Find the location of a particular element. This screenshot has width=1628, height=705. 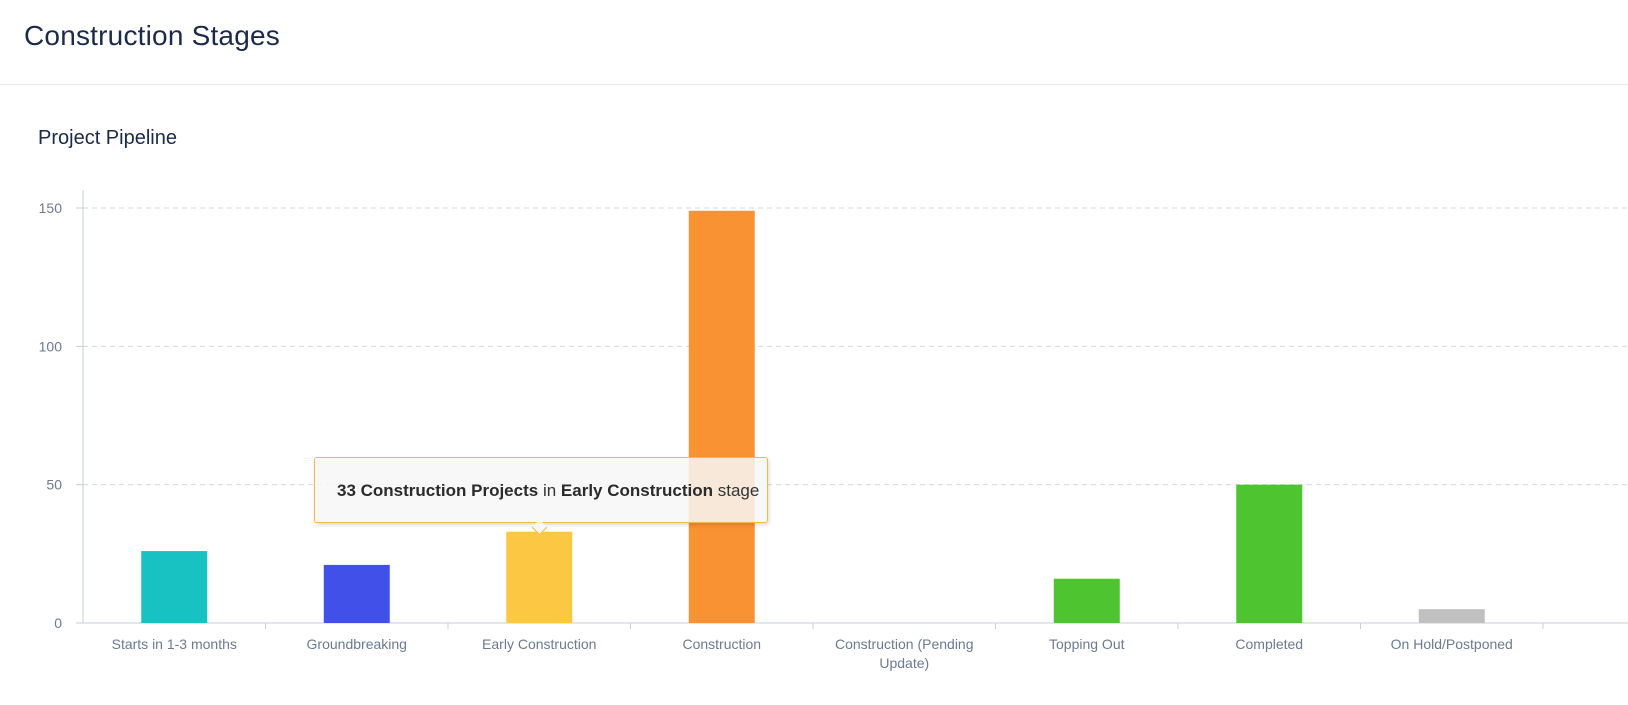

x-tick-label-line: Update) is located at coordinates (904, 663).